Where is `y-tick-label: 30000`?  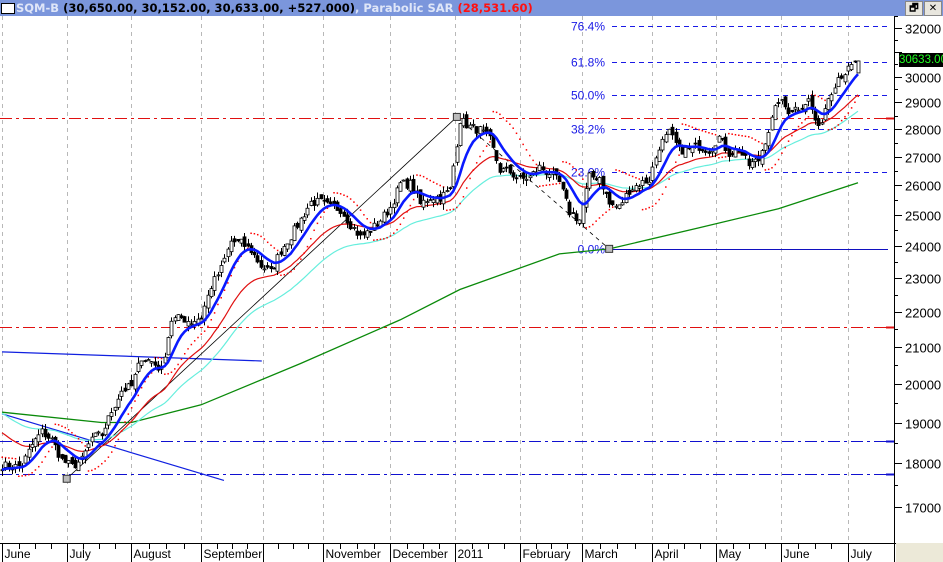 y-tick-label: 30000 is located at coordinates (923, 78).